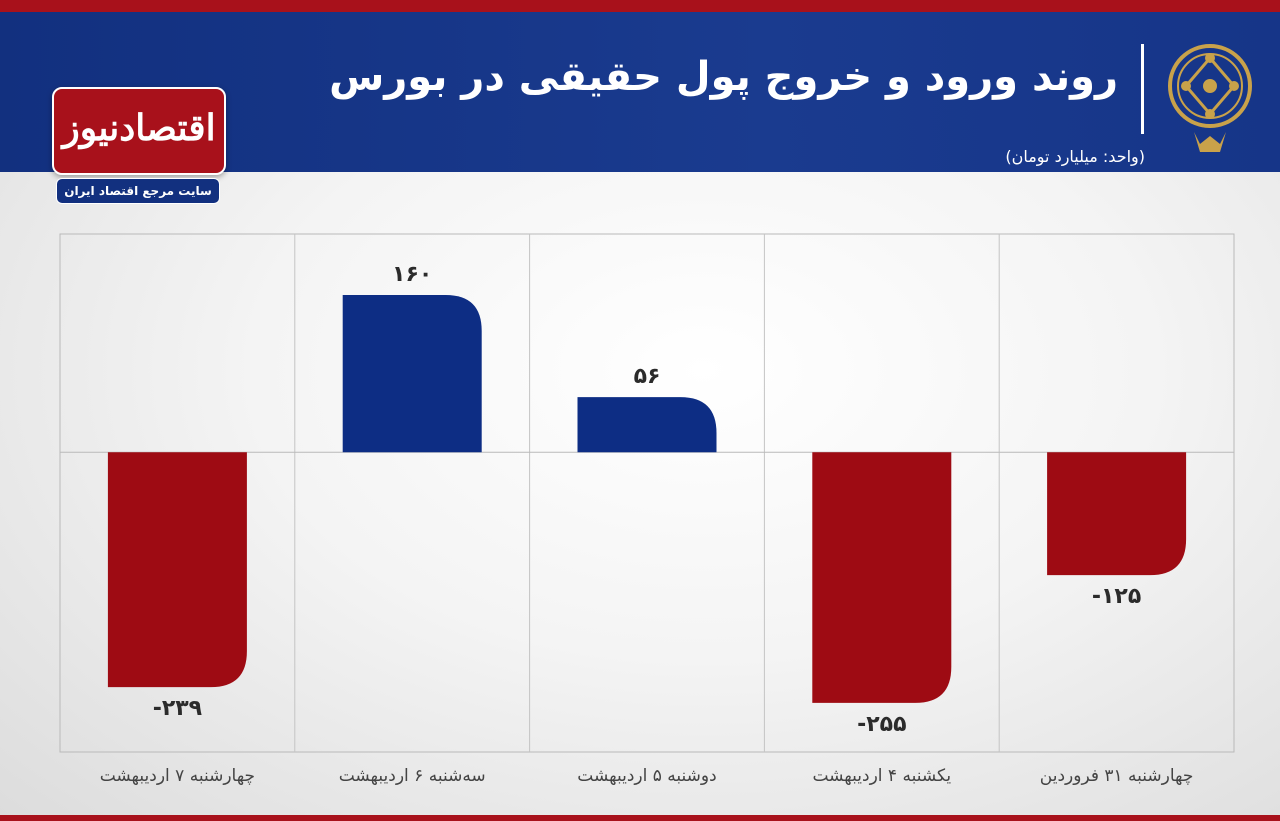 The height and width of the screenshot is (821, 1280). I want to click on unit-label: (واحد: میلیارد تومان), so click(1075, 156).